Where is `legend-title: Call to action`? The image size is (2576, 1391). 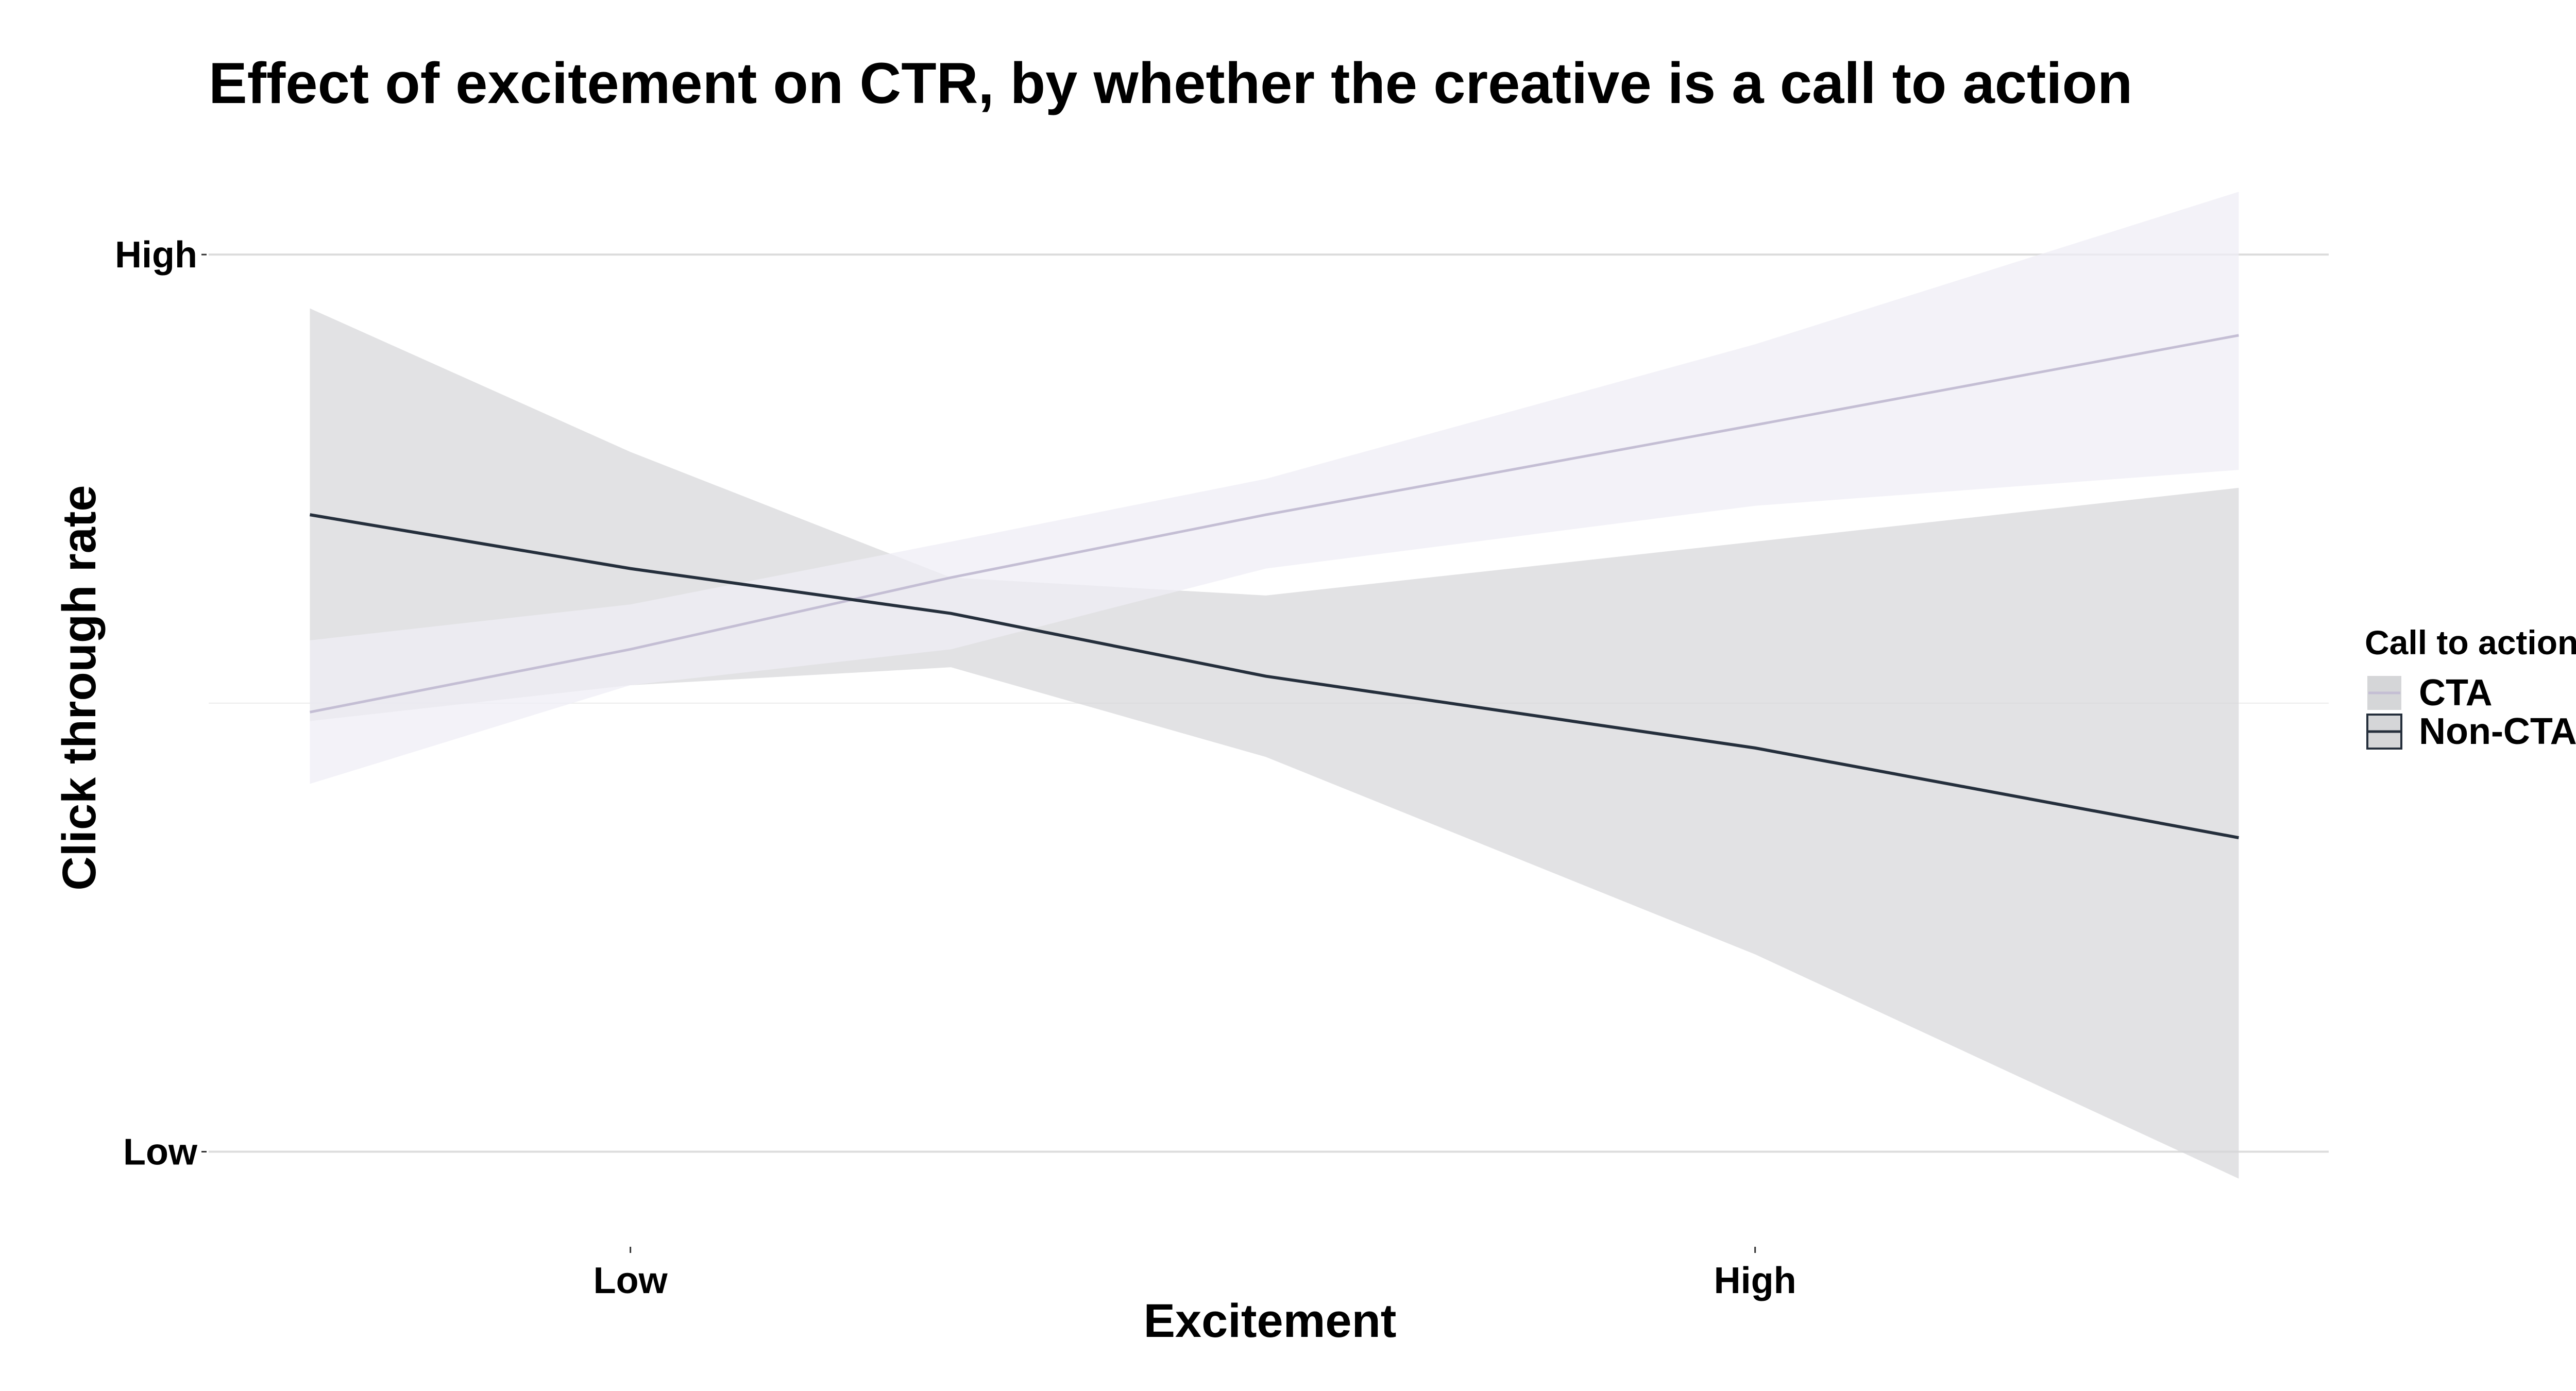 legend-title: Call to action is located at coordinates (2470, 642).